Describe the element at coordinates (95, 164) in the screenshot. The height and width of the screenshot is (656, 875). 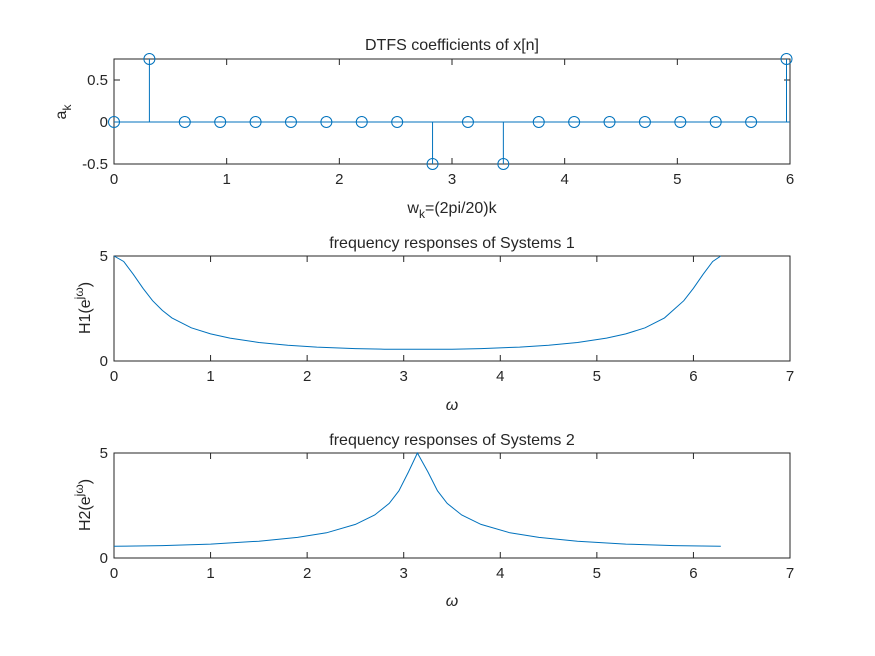
I see `y-tick-label: -0.5` at that location.